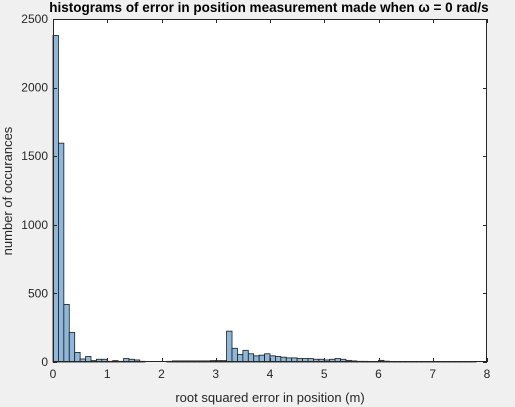  I want to click on y-tick-label: 1500, so click(34, 156).